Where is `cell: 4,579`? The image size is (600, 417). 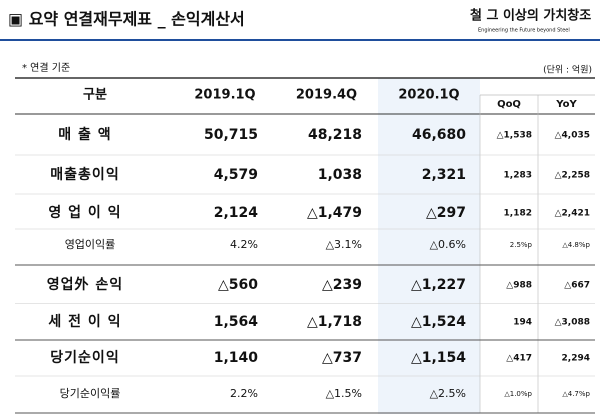 cell: 4,579 is located at coordinates (236, 175).